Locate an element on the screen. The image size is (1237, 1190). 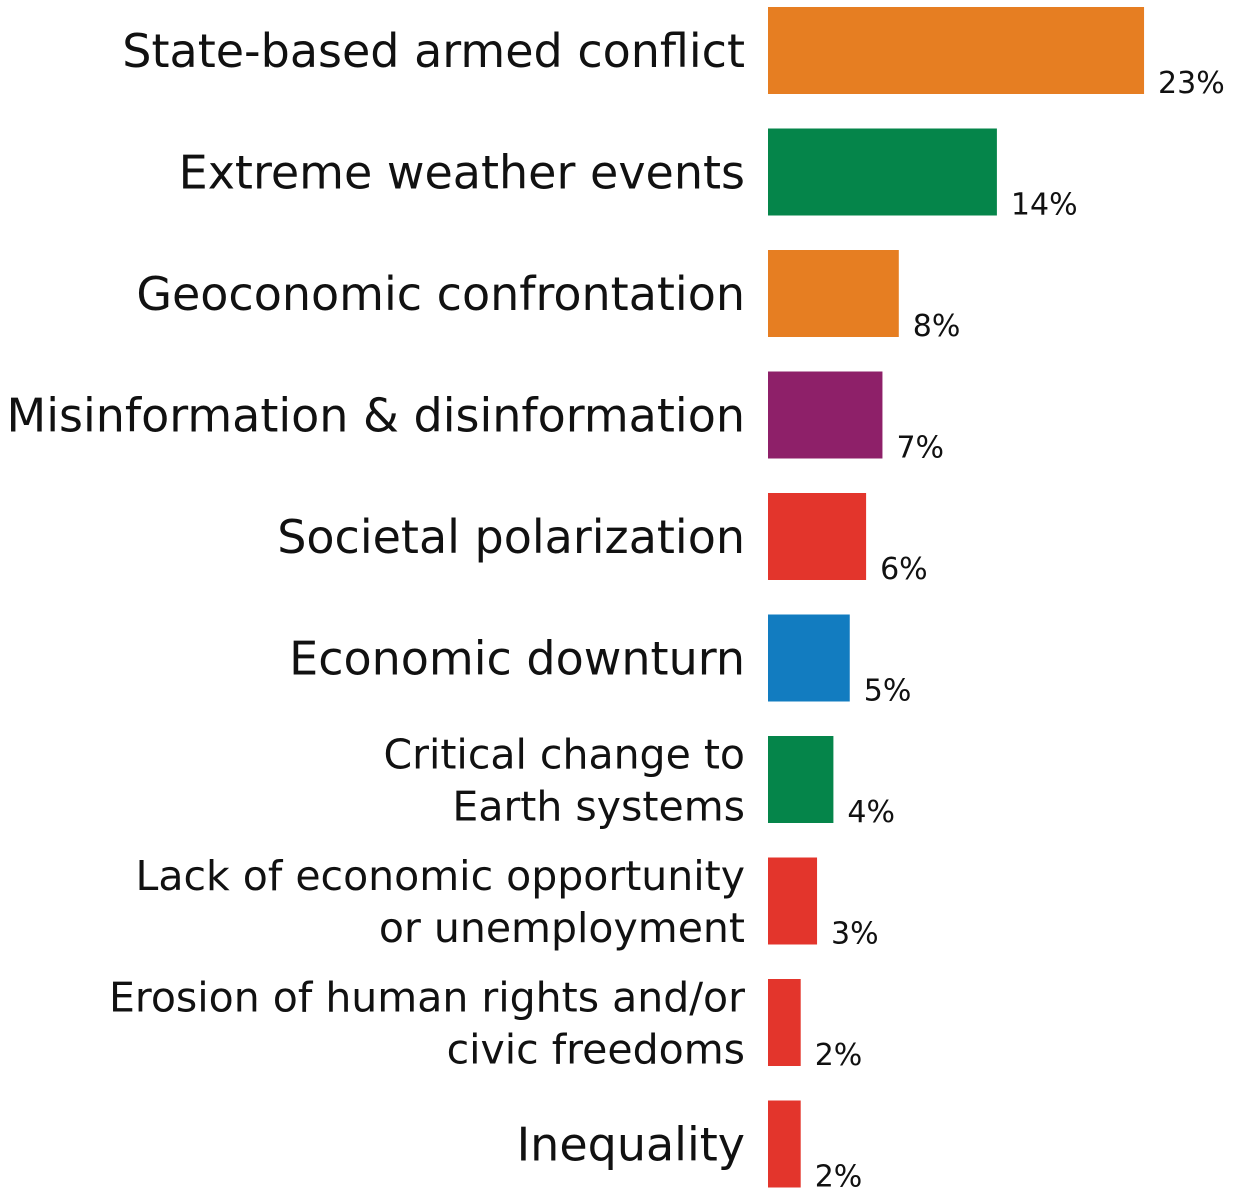
category-label-line: Earth systems is located at coordinates (598, 806).